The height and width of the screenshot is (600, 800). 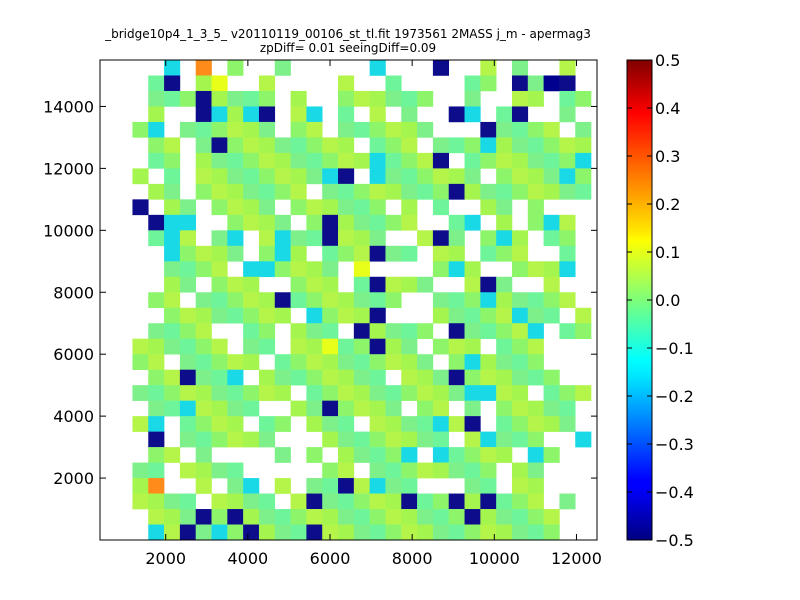 What do you see at coordinates (674, 540) in the screenshot?
I see `colorbar-tick-label: −0.5` at bounding box center [674, 540].